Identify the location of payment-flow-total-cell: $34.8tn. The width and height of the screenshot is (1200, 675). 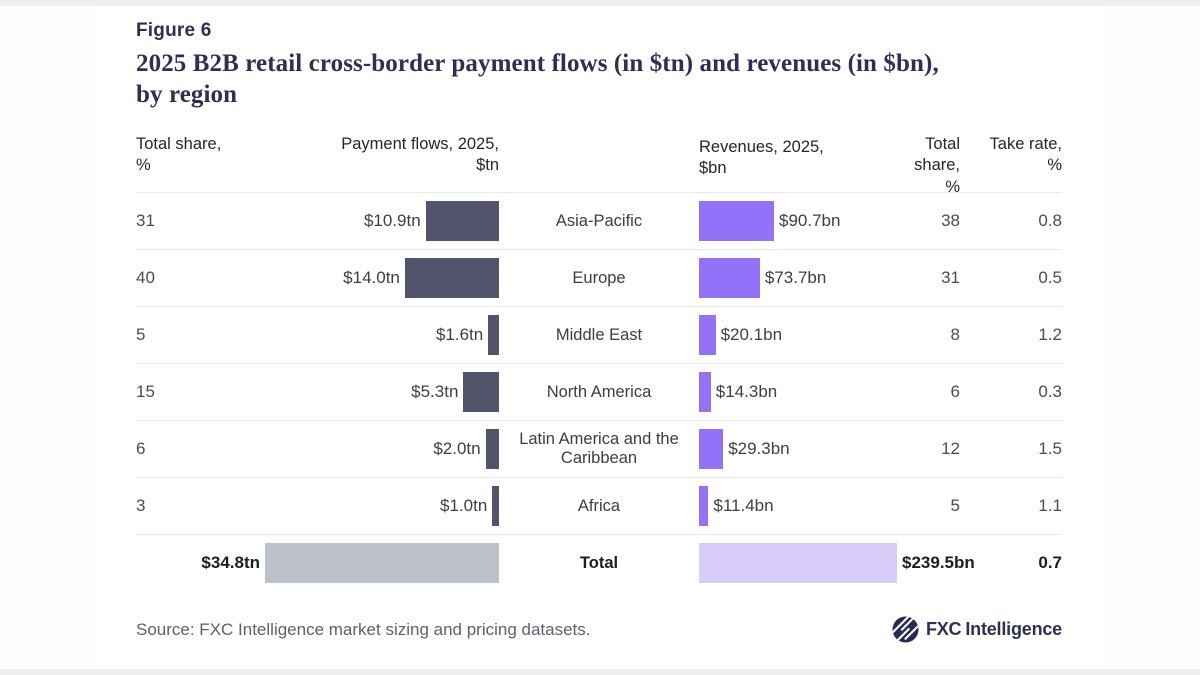
(350, 563).